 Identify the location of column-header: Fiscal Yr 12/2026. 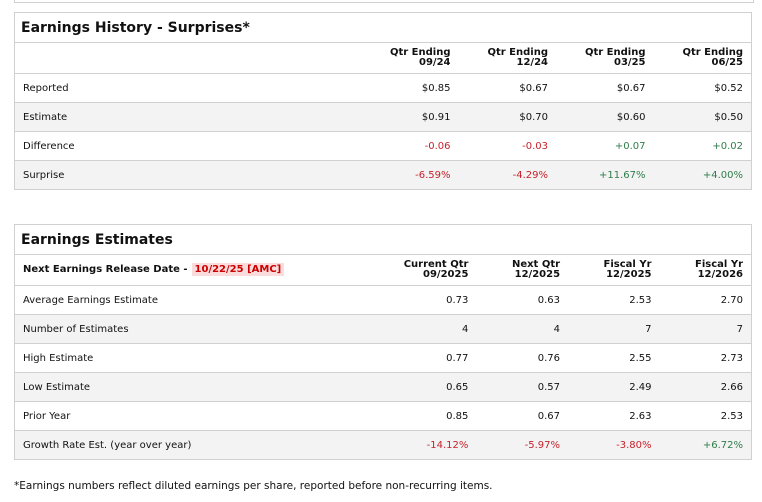
(706, 270).